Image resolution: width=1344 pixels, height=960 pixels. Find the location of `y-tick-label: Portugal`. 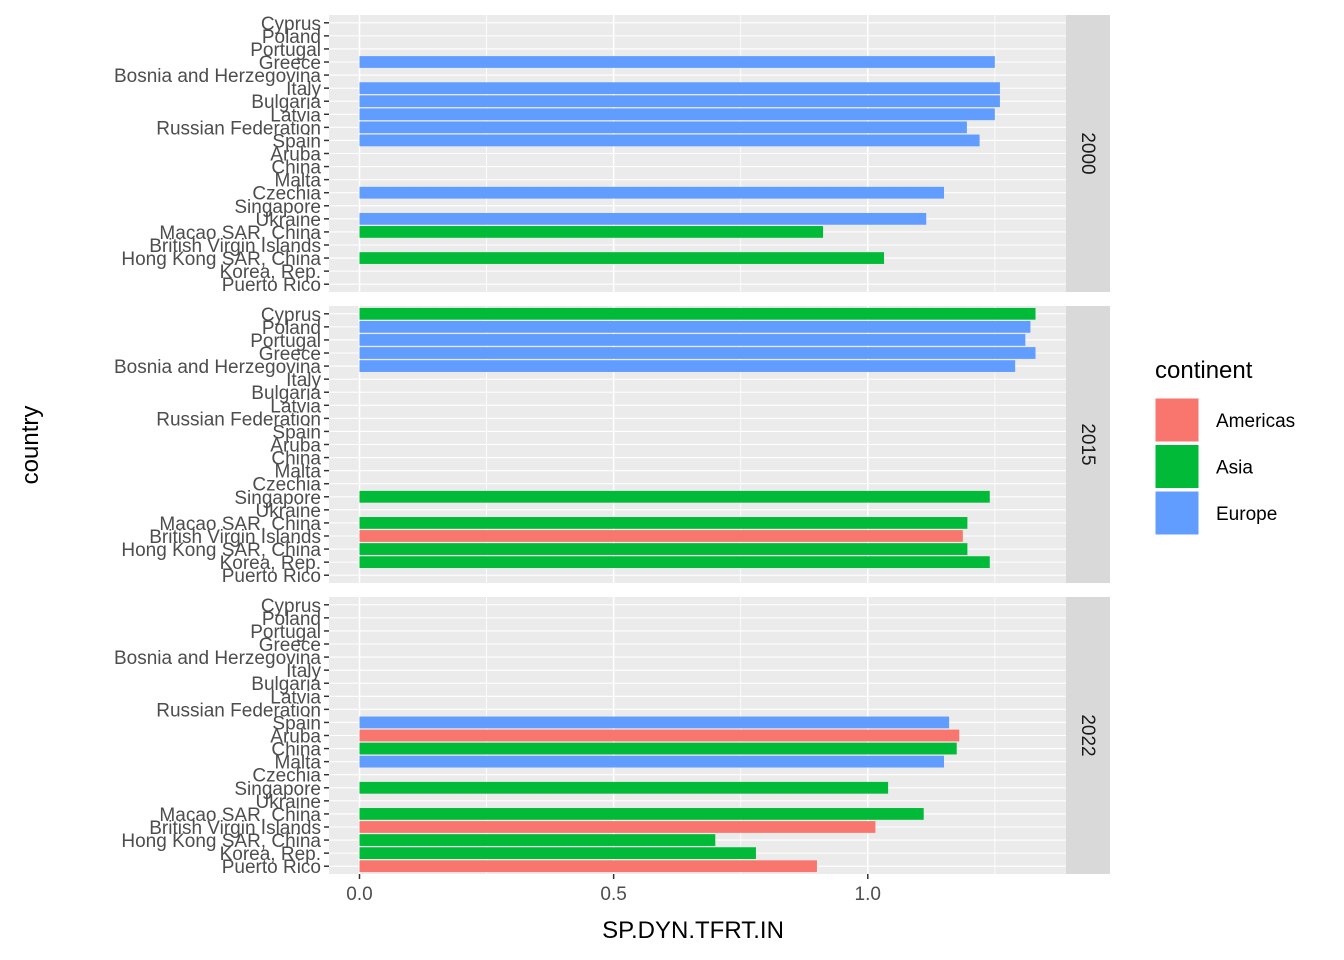

y-tick-label: Portugal is located at coordinates (285, 632).